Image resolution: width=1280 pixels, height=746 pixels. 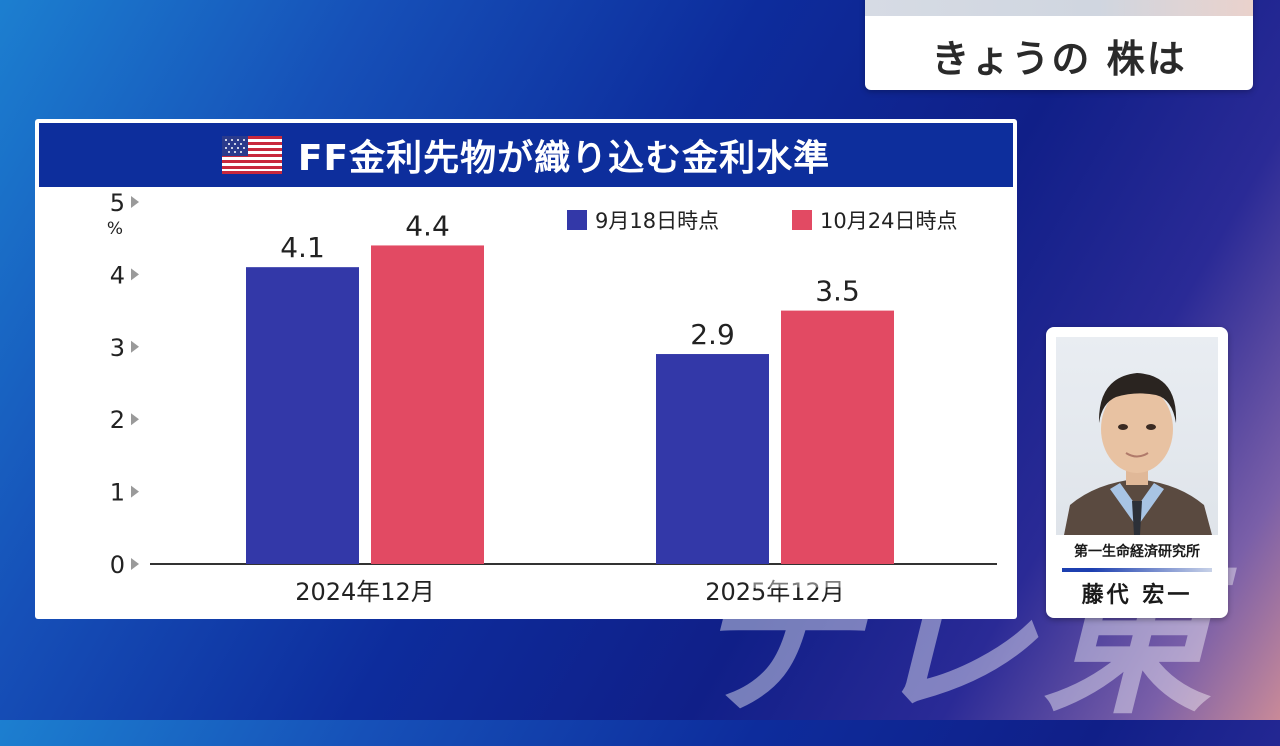 What do you see at coordinates (1137, 570) in the screenshot?
I see `commentator-divider` at bounding box center [1137, 570].